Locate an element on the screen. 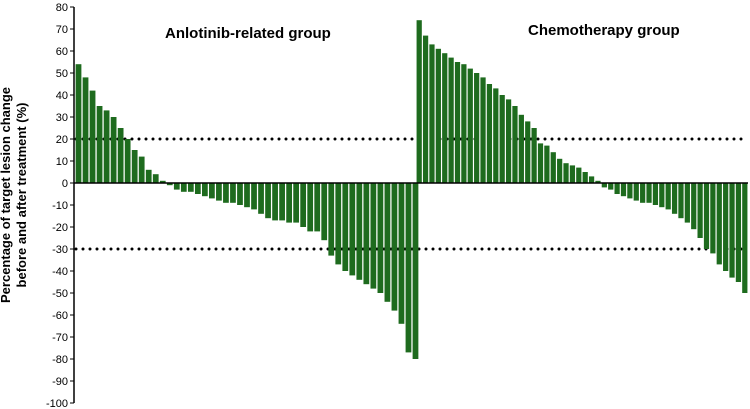  y-tick-label: -20 is located at coordinates (60, 228).